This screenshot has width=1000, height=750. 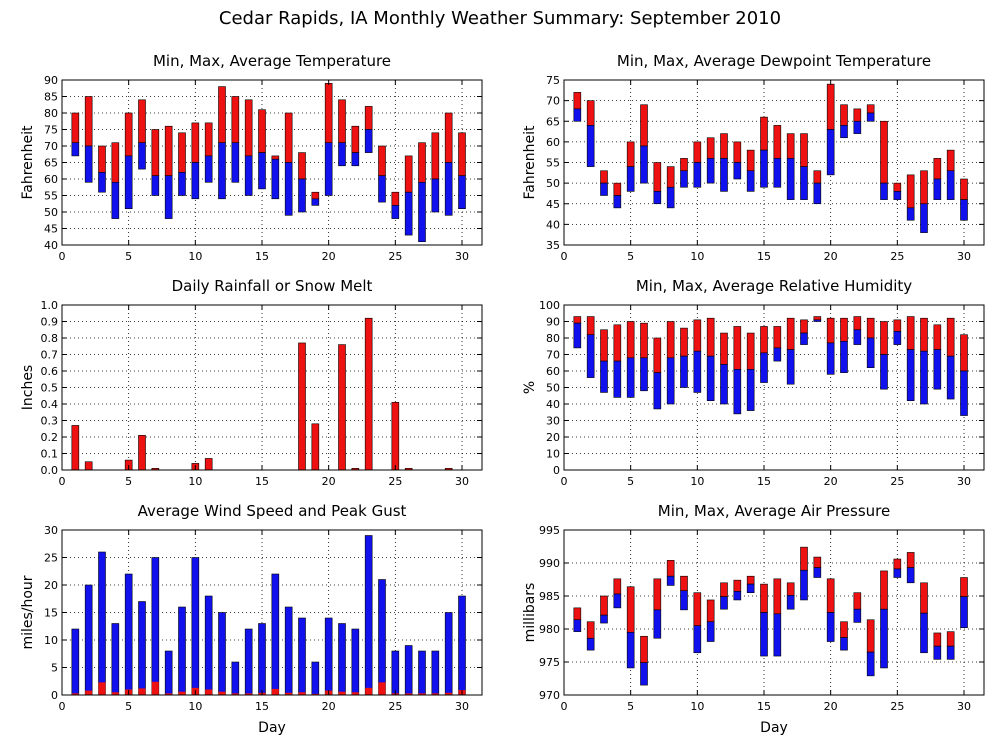 I want to click on y-tick-label: 50, so click(x=51, y=212).